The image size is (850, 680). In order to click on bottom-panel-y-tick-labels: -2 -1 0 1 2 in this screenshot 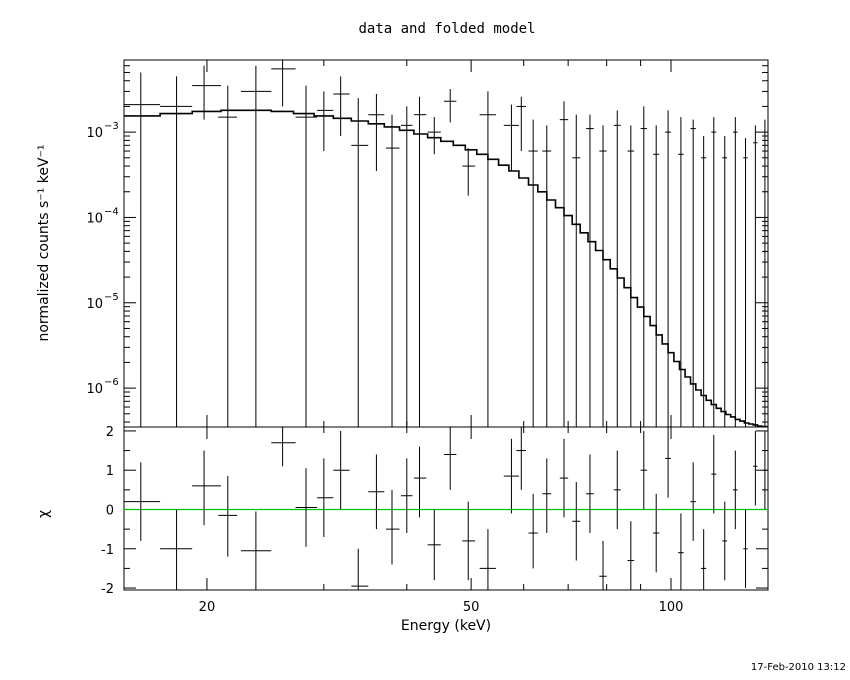, I will do `click(107, 511)`.